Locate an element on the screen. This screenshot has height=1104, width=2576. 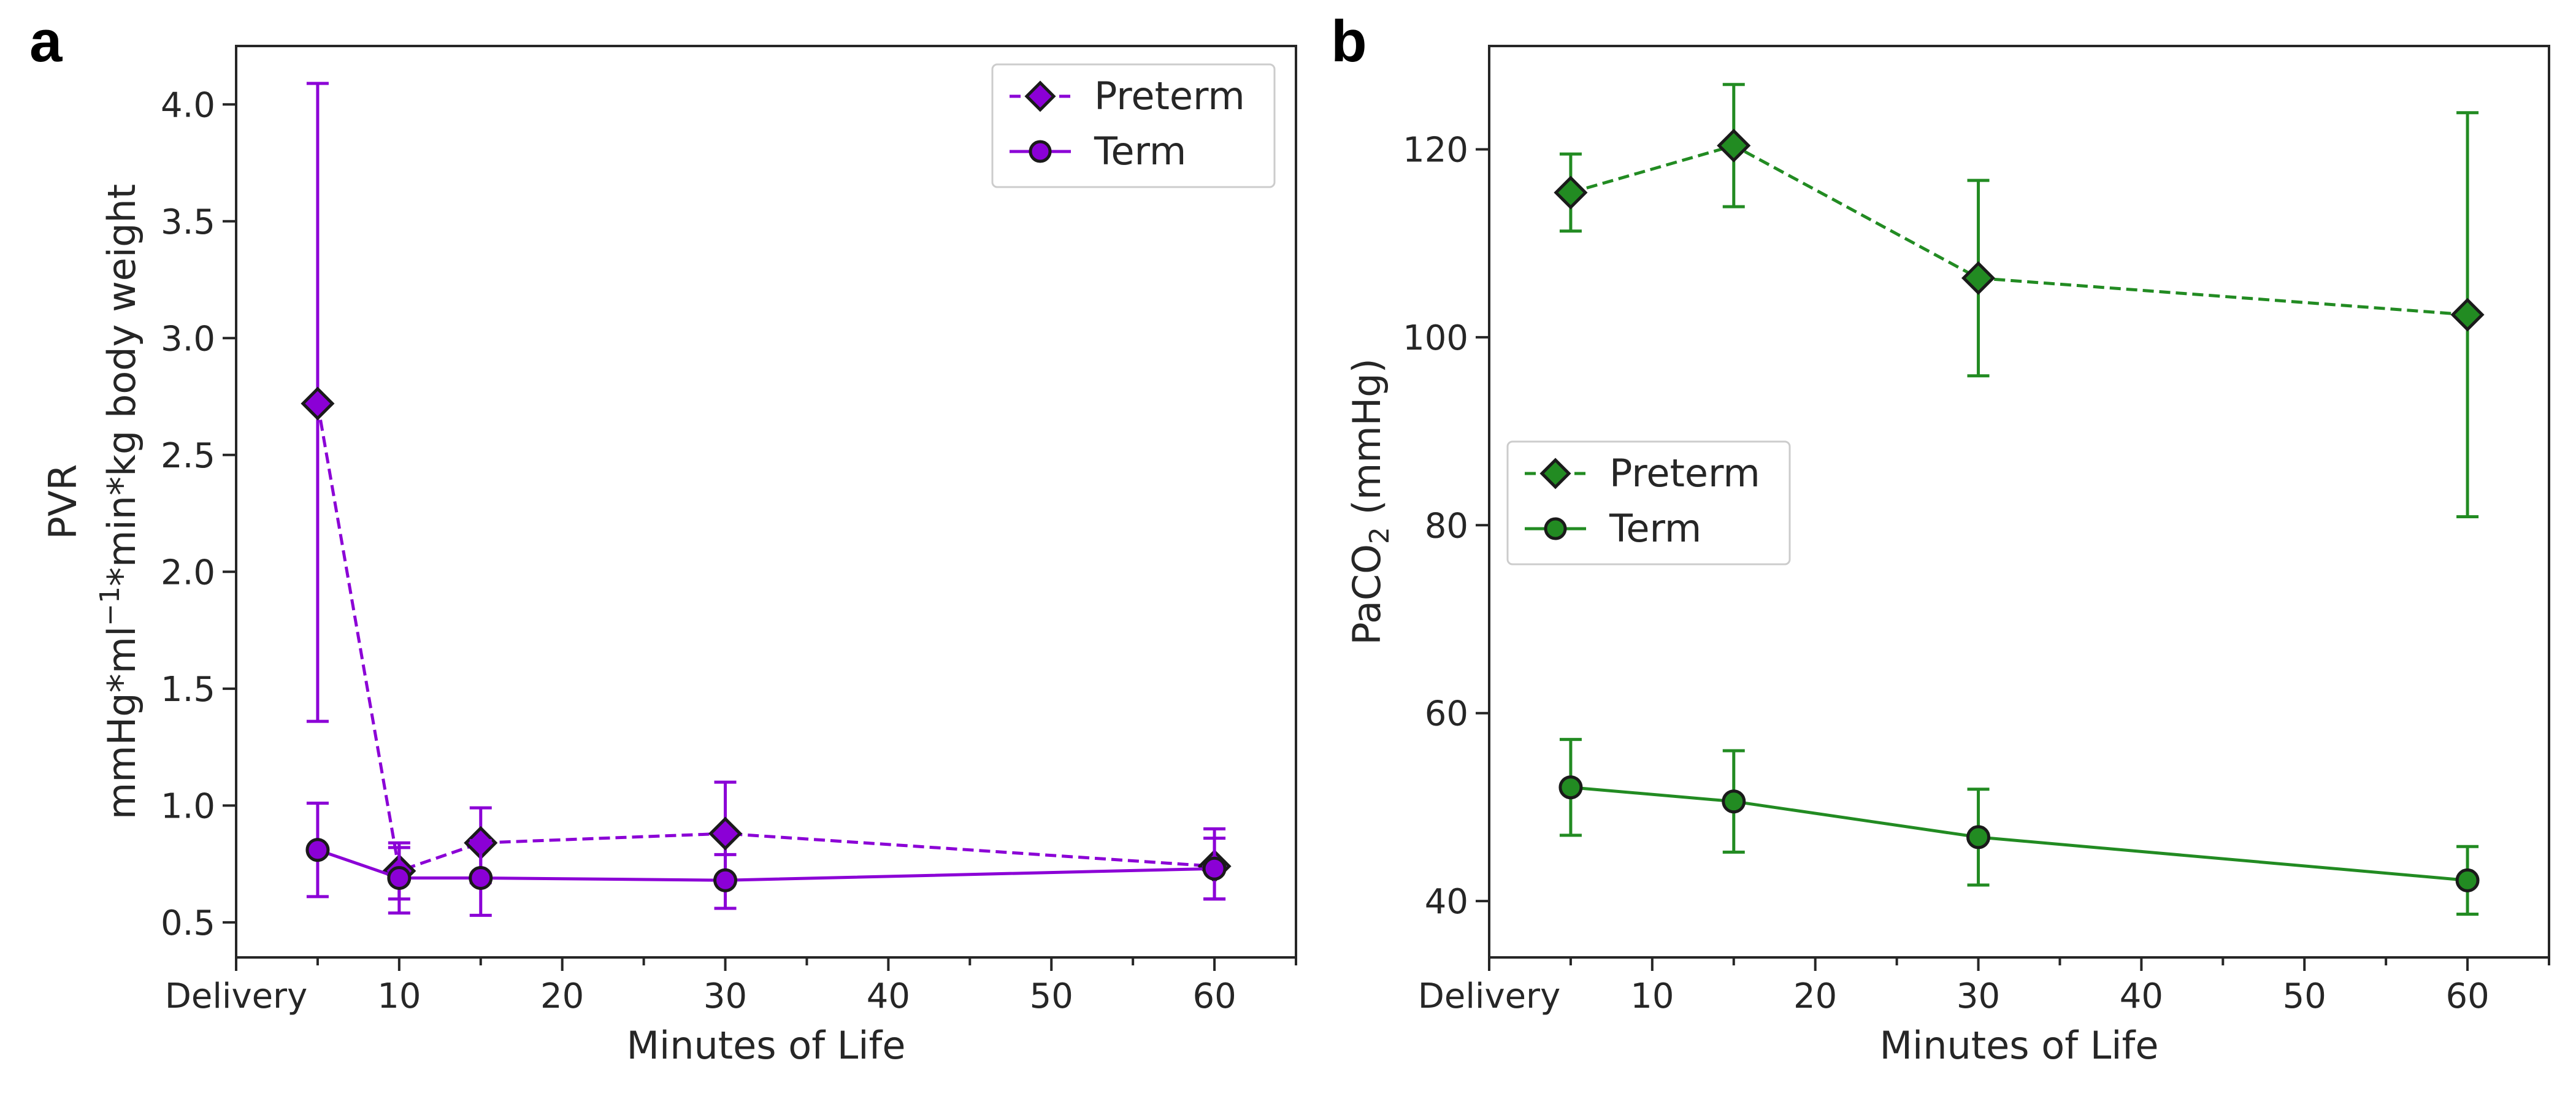
panel-a-y-tick-label: 4.0 is located at coordinates (188, 105).